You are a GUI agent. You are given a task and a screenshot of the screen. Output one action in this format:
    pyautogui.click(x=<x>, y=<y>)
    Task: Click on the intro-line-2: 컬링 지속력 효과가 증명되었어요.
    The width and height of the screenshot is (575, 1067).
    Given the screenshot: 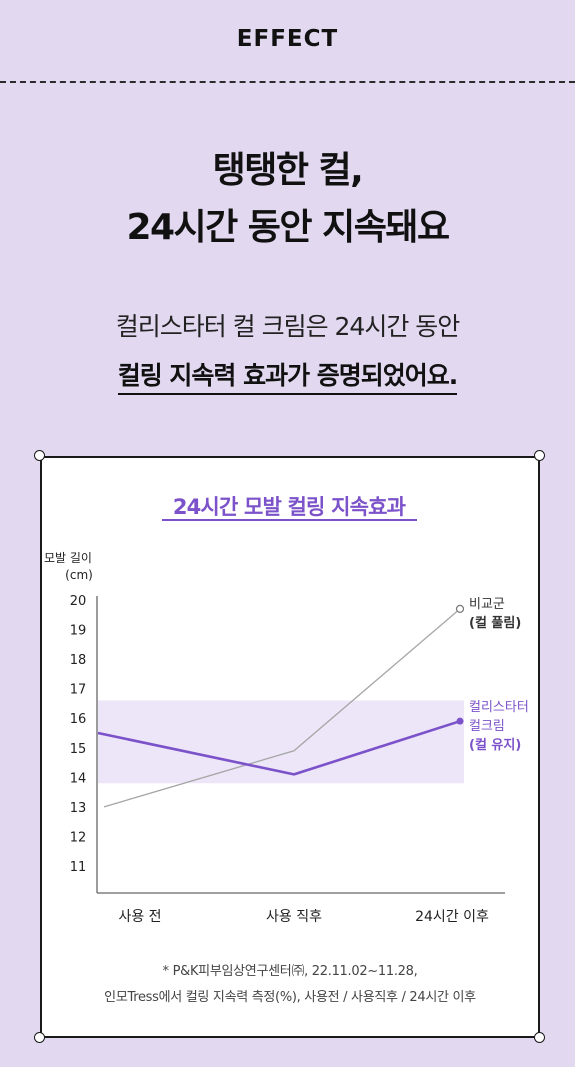 What is the action you would take?
    pyautogui.click(x=287, y=375)
    